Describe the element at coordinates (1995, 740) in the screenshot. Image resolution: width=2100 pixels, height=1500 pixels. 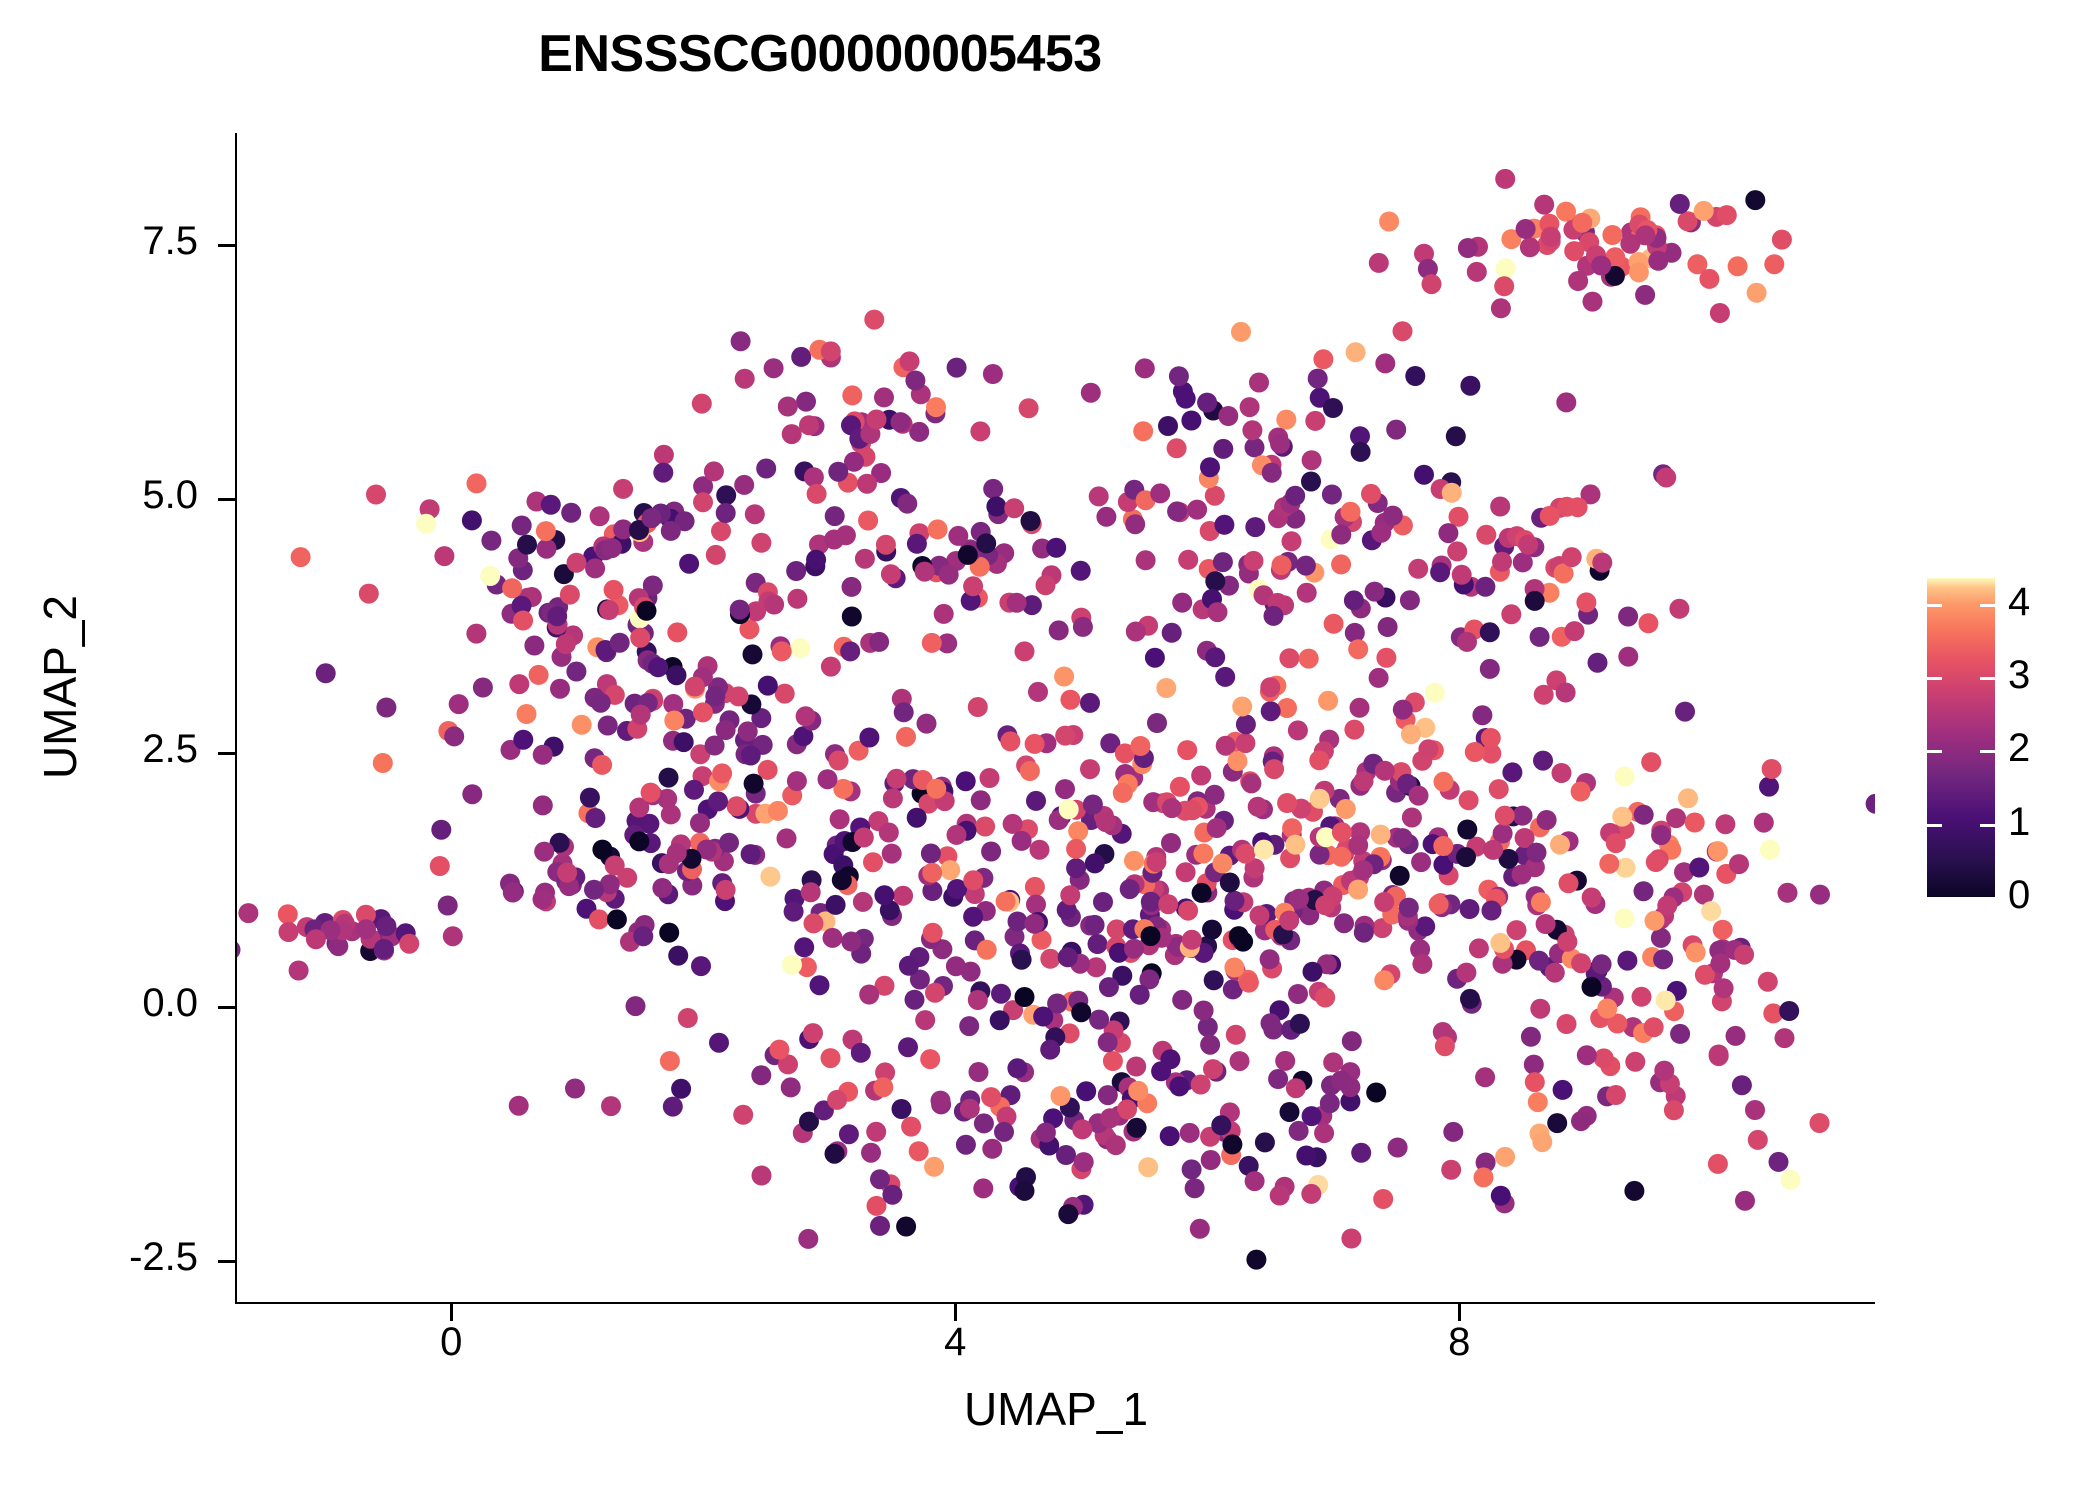
I see `color-legend: 0 1 2 3 4` at that location.